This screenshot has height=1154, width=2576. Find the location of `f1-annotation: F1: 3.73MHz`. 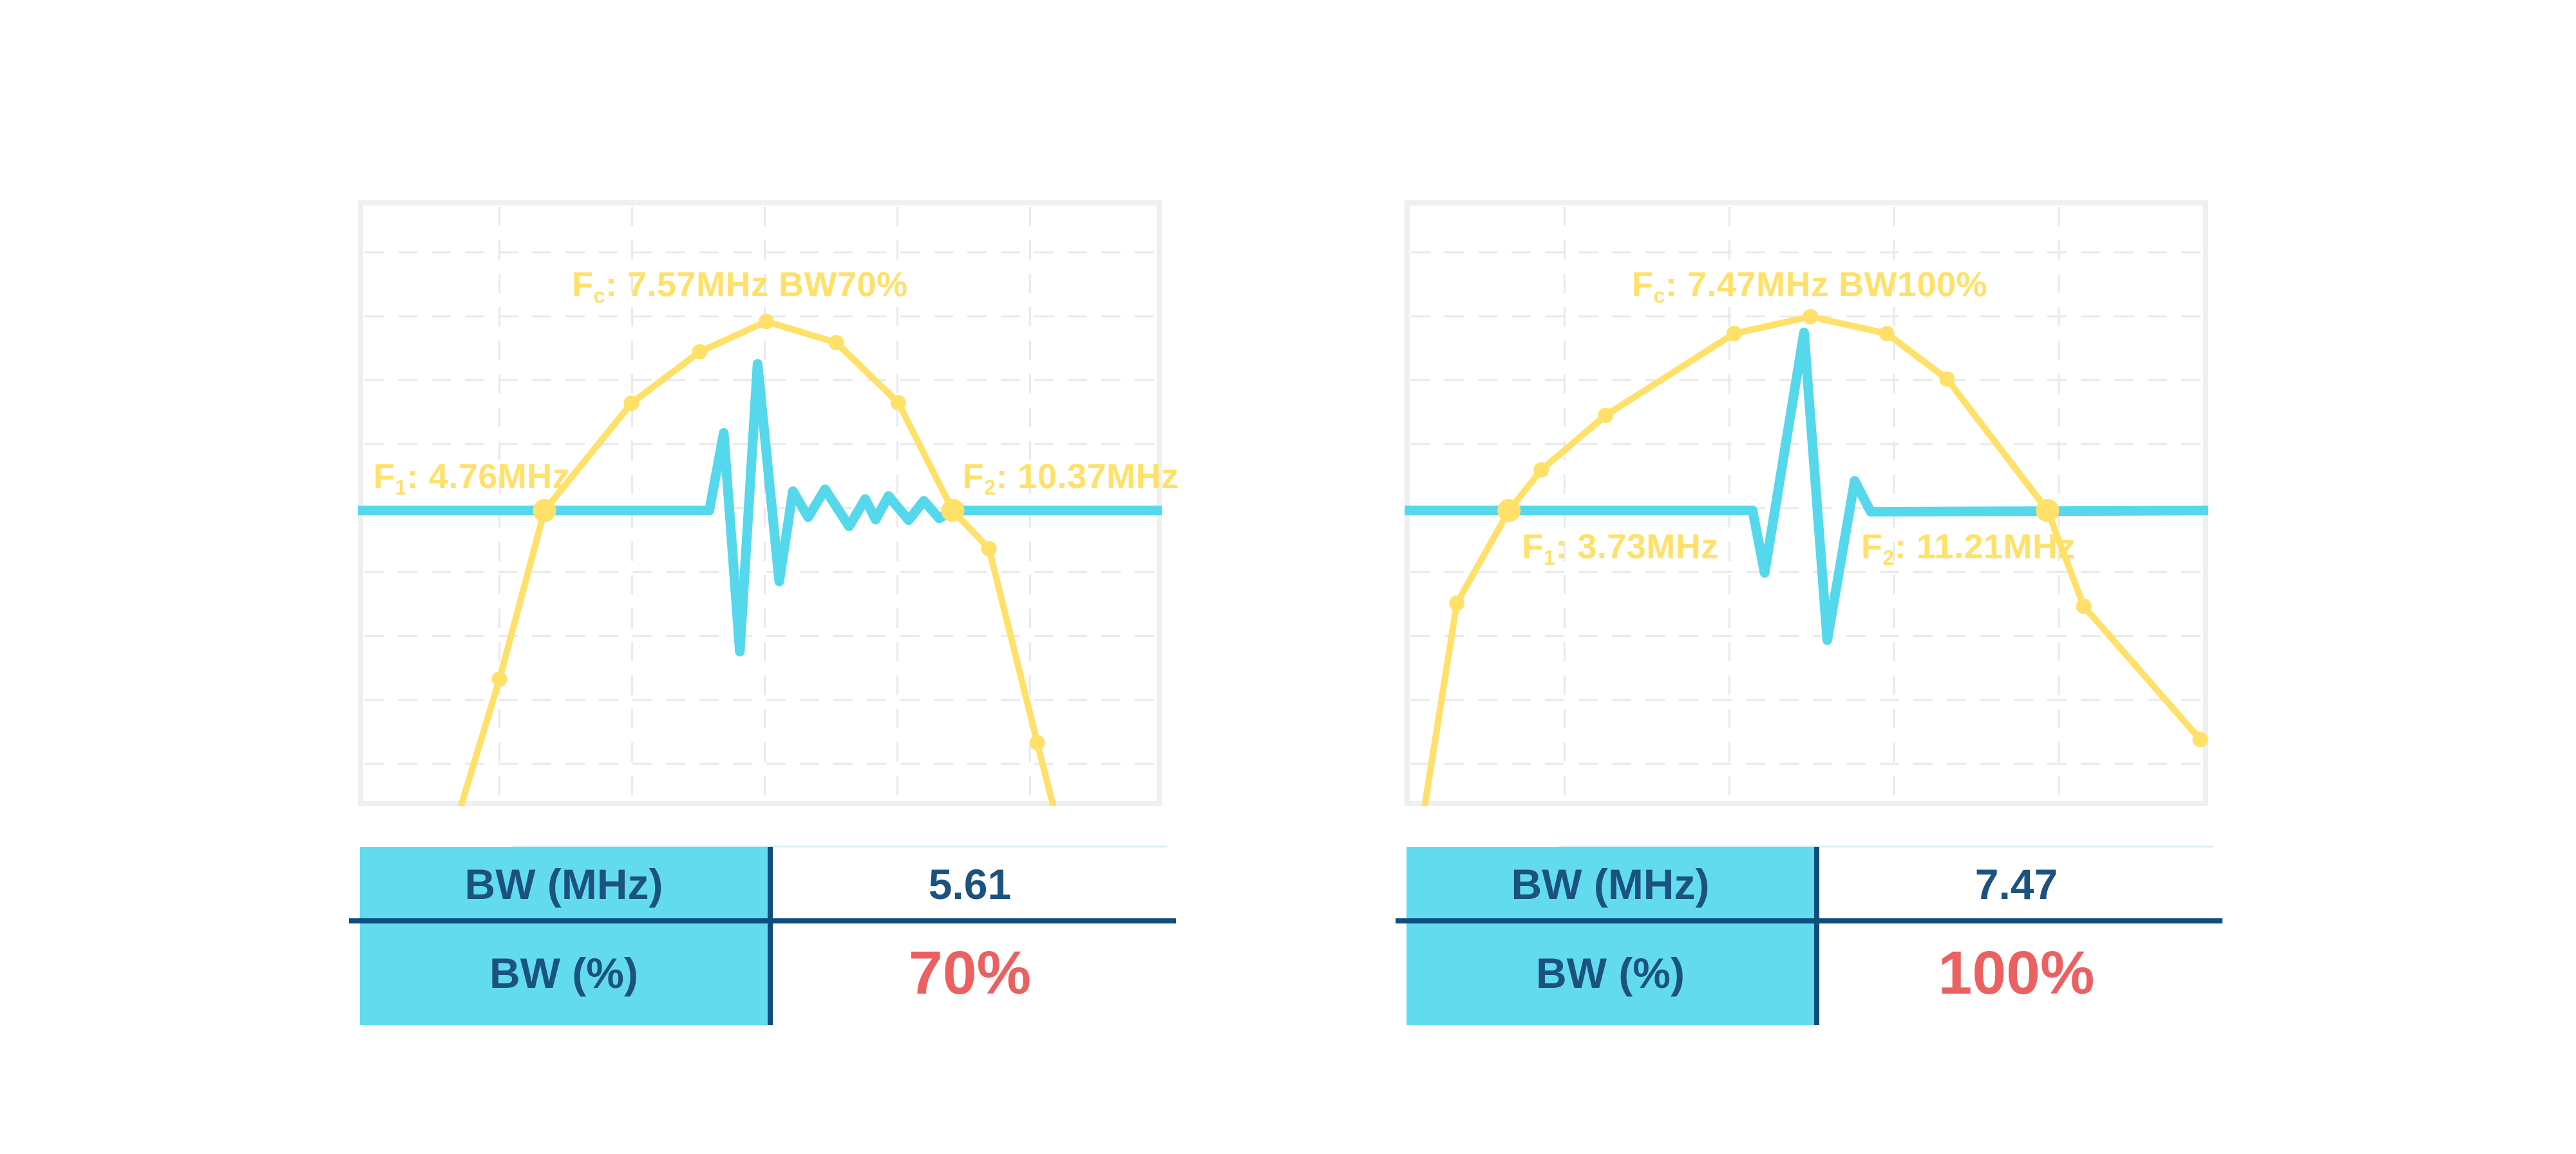

f1-annotation: F1: 3.73MHz is located at coordinates (1620, 547).